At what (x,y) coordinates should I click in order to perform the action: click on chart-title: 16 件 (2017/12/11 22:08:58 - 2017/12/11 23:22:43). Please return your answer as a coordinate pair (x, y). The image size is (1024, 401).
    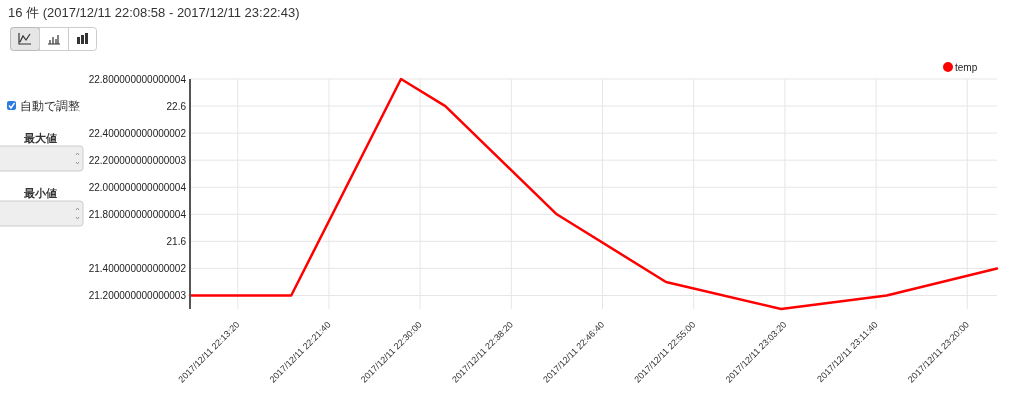
    Looking at the image, I should click on (154, 12).